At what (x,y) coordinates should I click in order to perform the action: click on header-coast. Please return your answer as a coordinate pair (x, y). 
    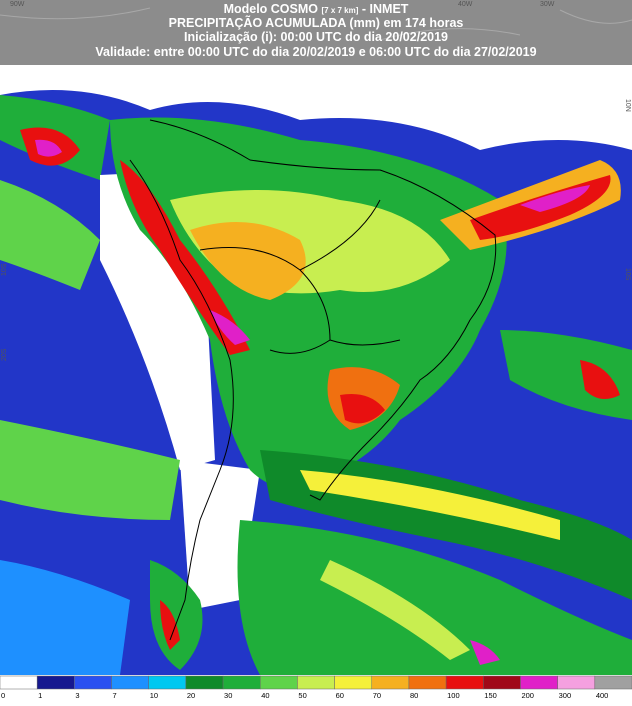
    Looking at the image, I should click on (316, 24).